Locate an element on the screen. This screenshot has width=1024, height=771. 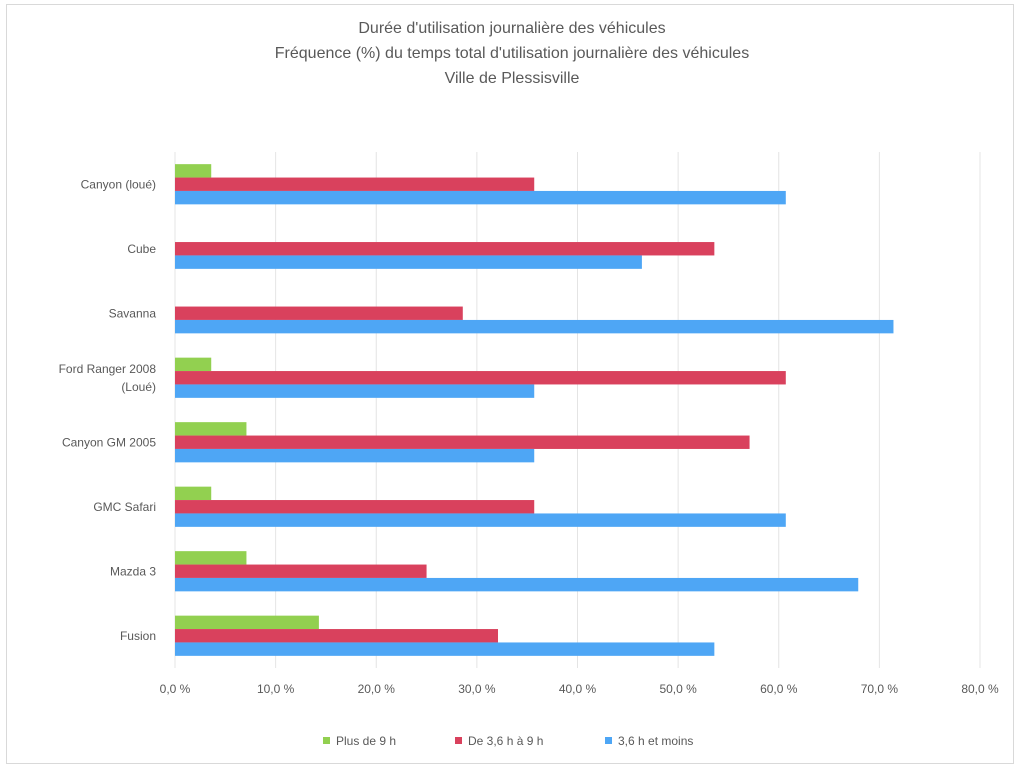
category-label: (Loué) is located at coordinates (138, 387).